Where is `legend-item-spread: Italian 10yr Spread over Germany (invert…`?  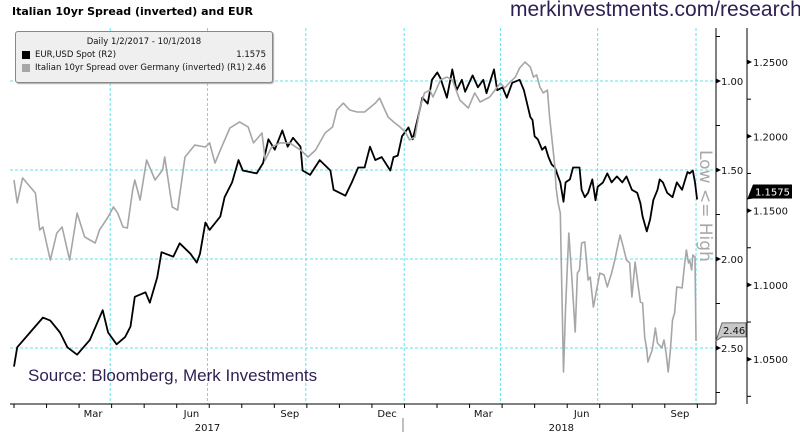
legend-item-spread: Italian 10yr Spread over Germany (invert… is located at coordinates (144, 68).